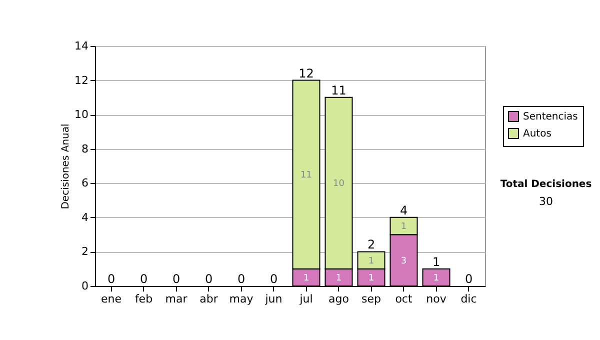  I want to click on x-tick-label: mar, so click(176, 299).